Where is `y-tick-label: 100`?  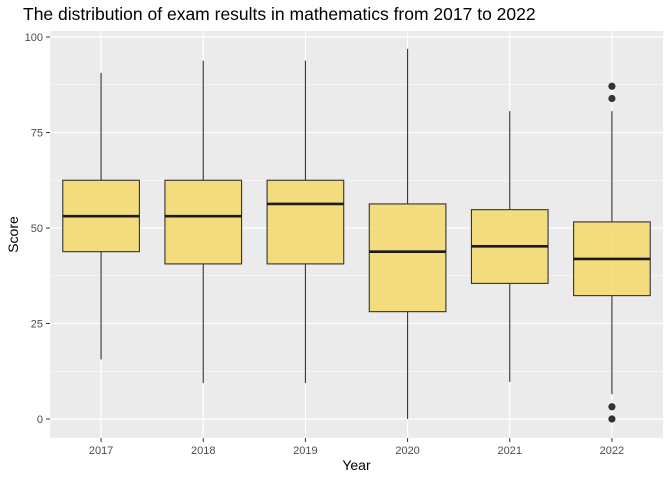
y-tick-label: 100 is located at coordinates (34, 38).